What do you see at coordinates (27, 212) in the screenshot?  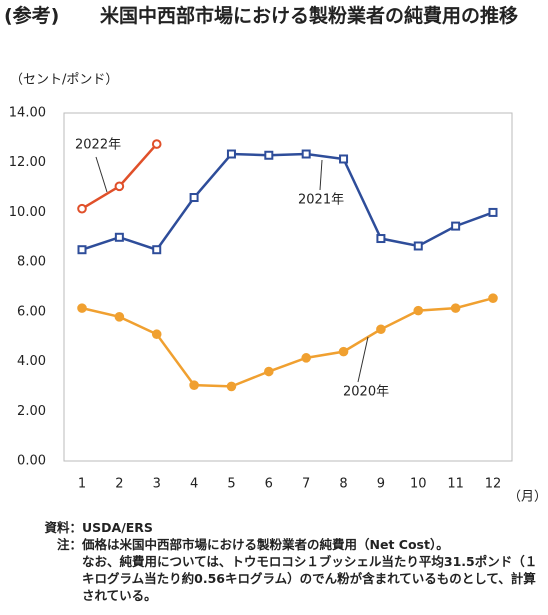 I see `y-tick-label: 10.00` at bounding box center [27, 212].